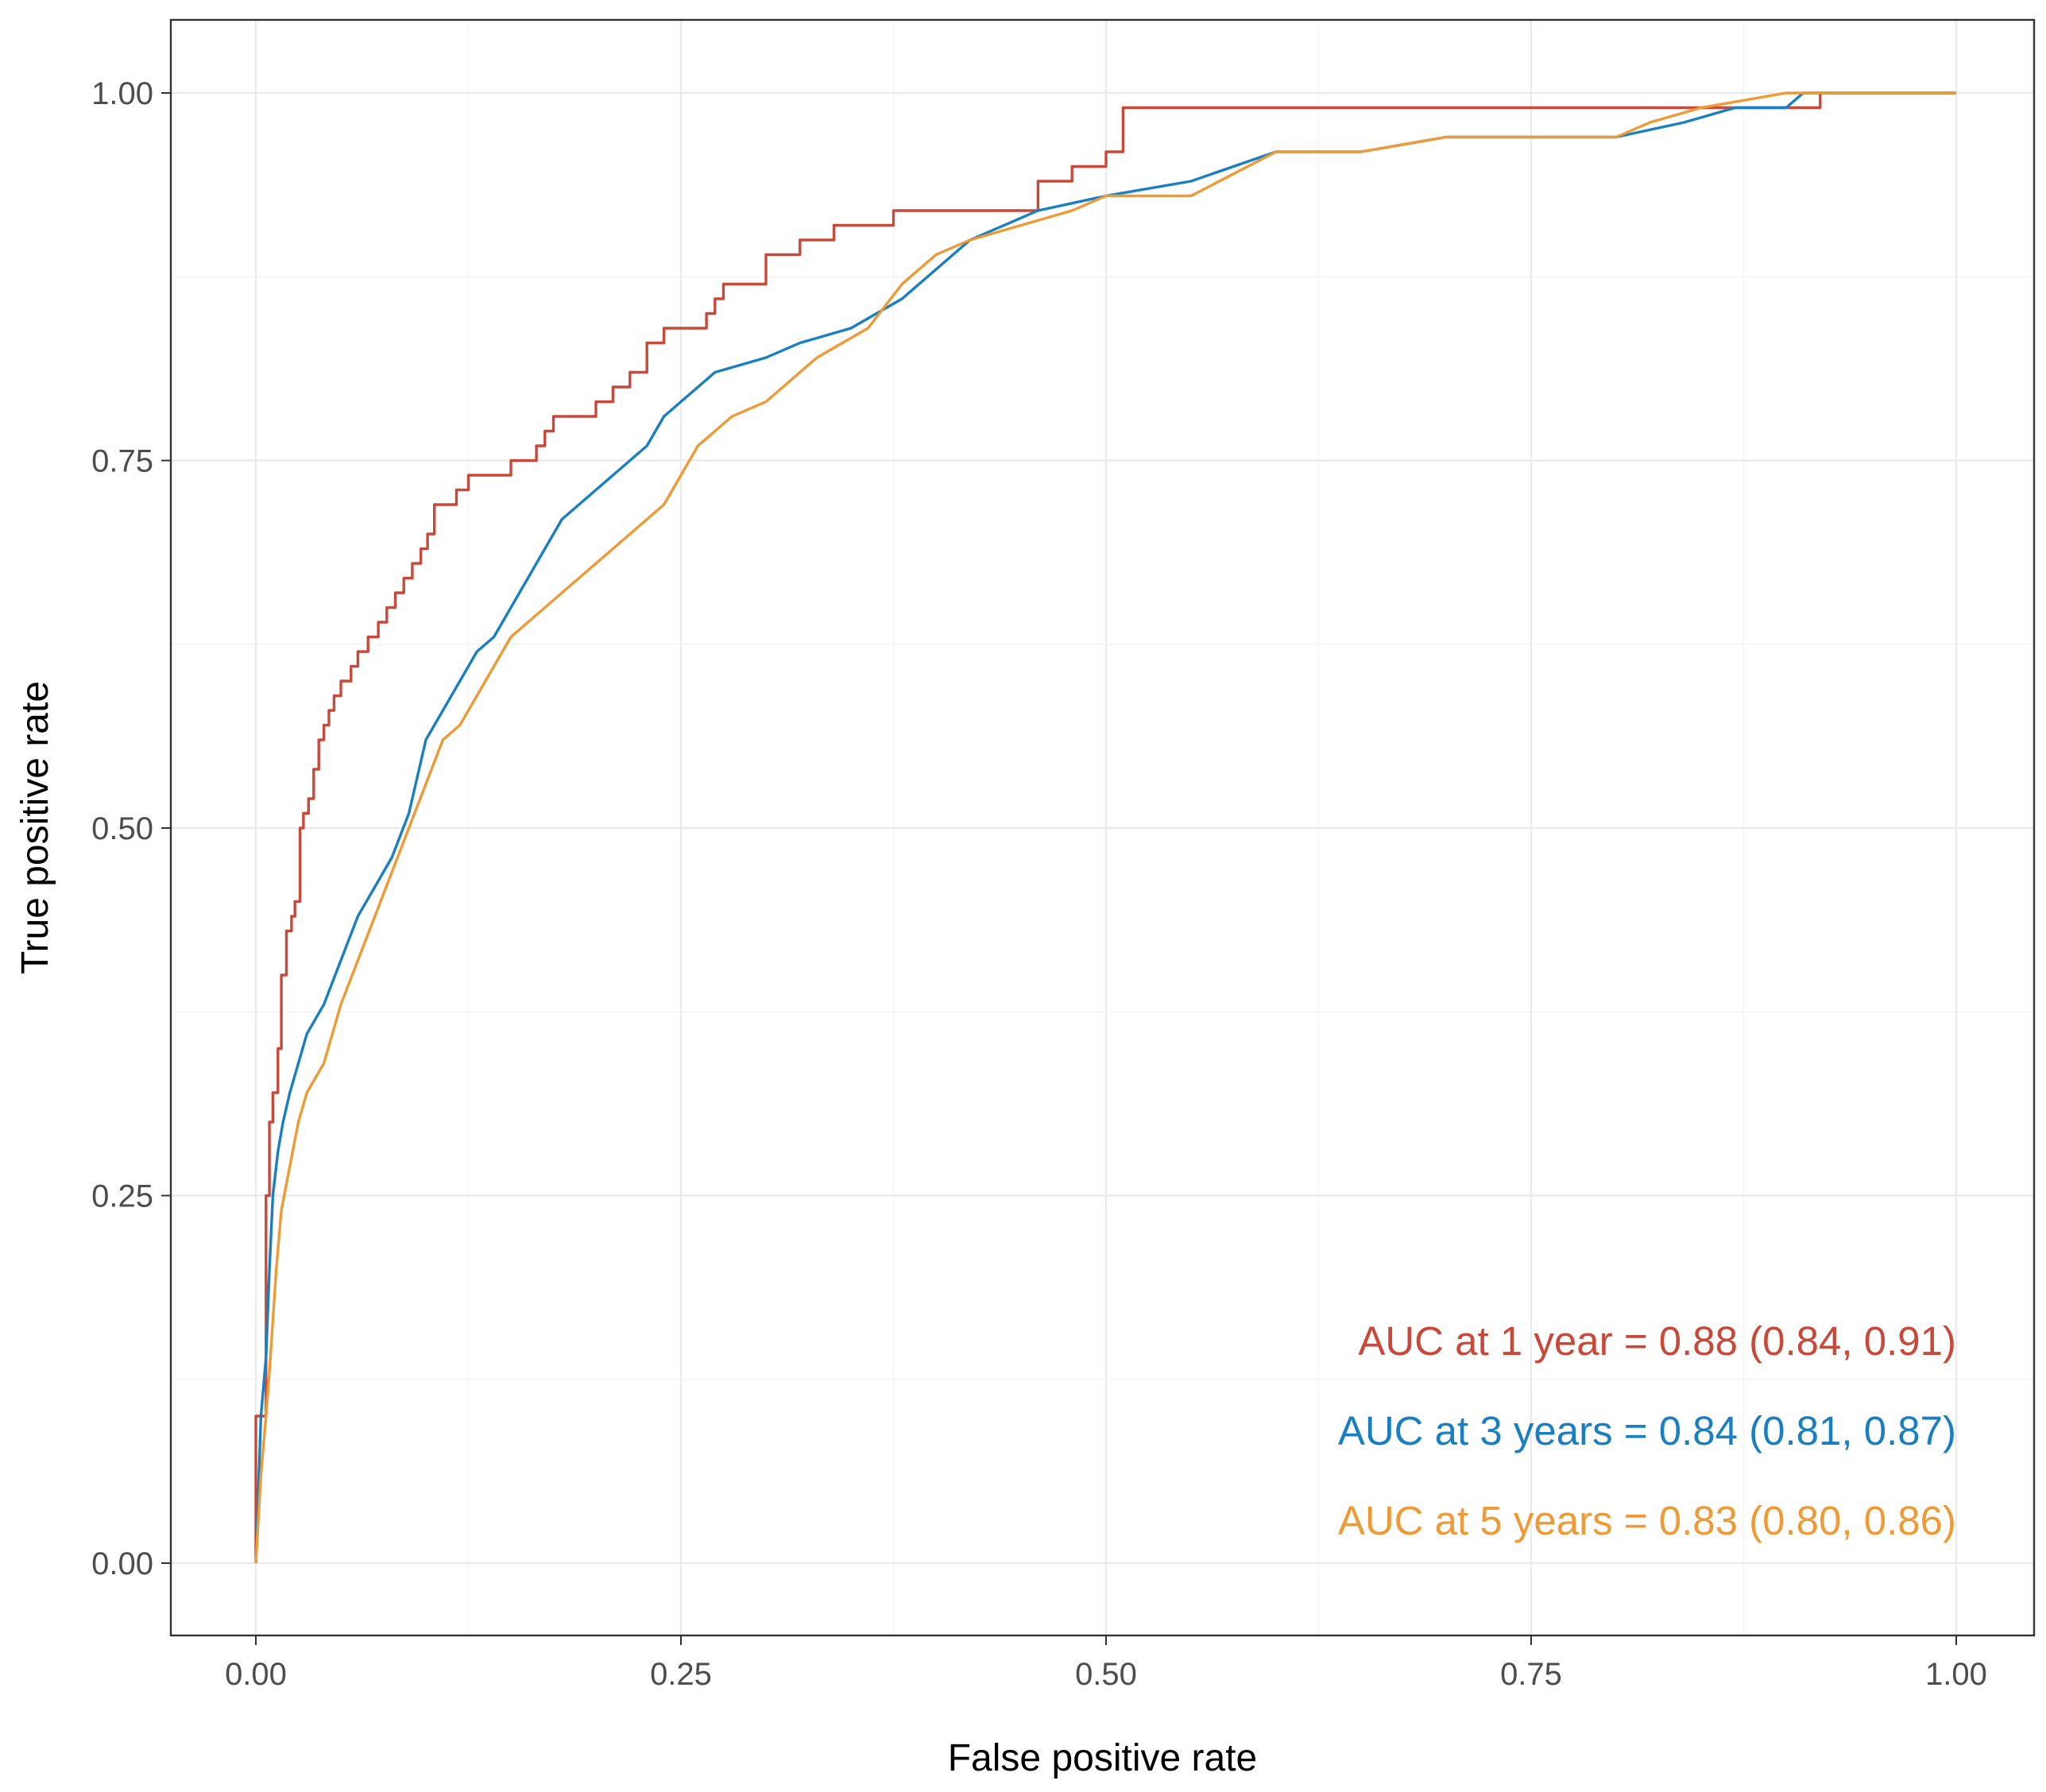 This screenshot has width=2046, height=1792. What do you see at coordinates (122, 93) in the screenshot?
I see `y-tick-label: 1.00` at bounding box center [122, 93].